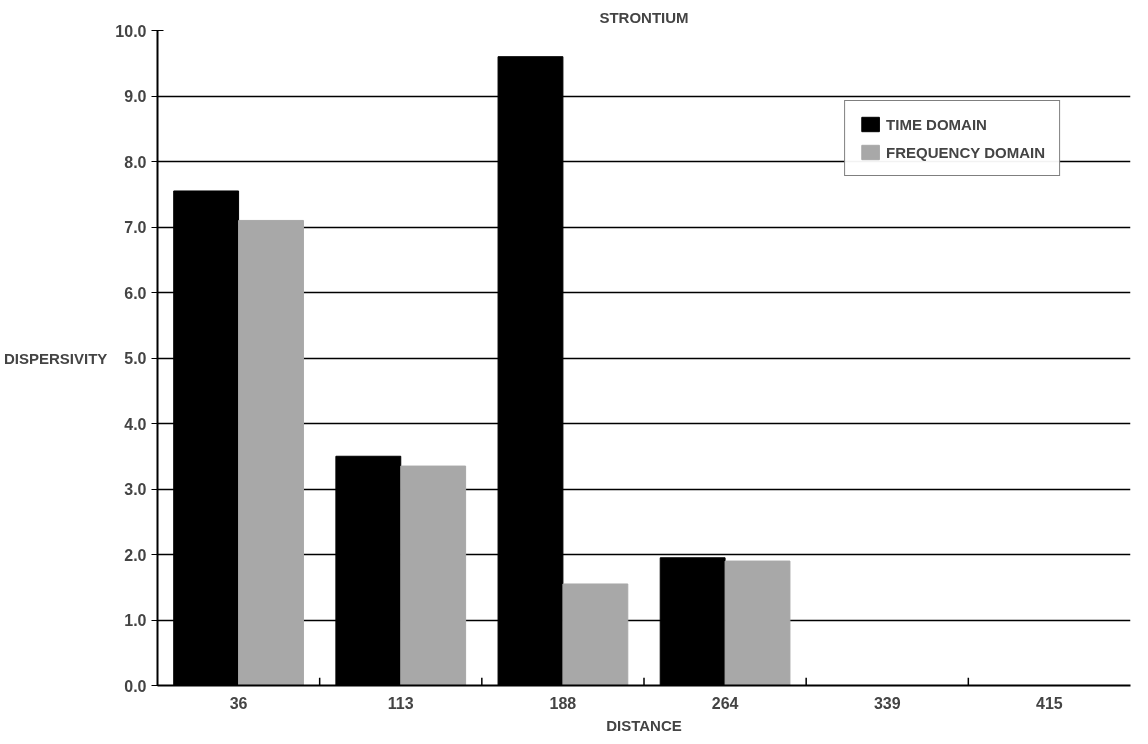 Image resolution: width=1148 pixels, height=744 pixels. What do you see at coordinates (135, 620) in the screenshot?
I see `y-tick-label: 1.0` at bounding box center [135, 620].